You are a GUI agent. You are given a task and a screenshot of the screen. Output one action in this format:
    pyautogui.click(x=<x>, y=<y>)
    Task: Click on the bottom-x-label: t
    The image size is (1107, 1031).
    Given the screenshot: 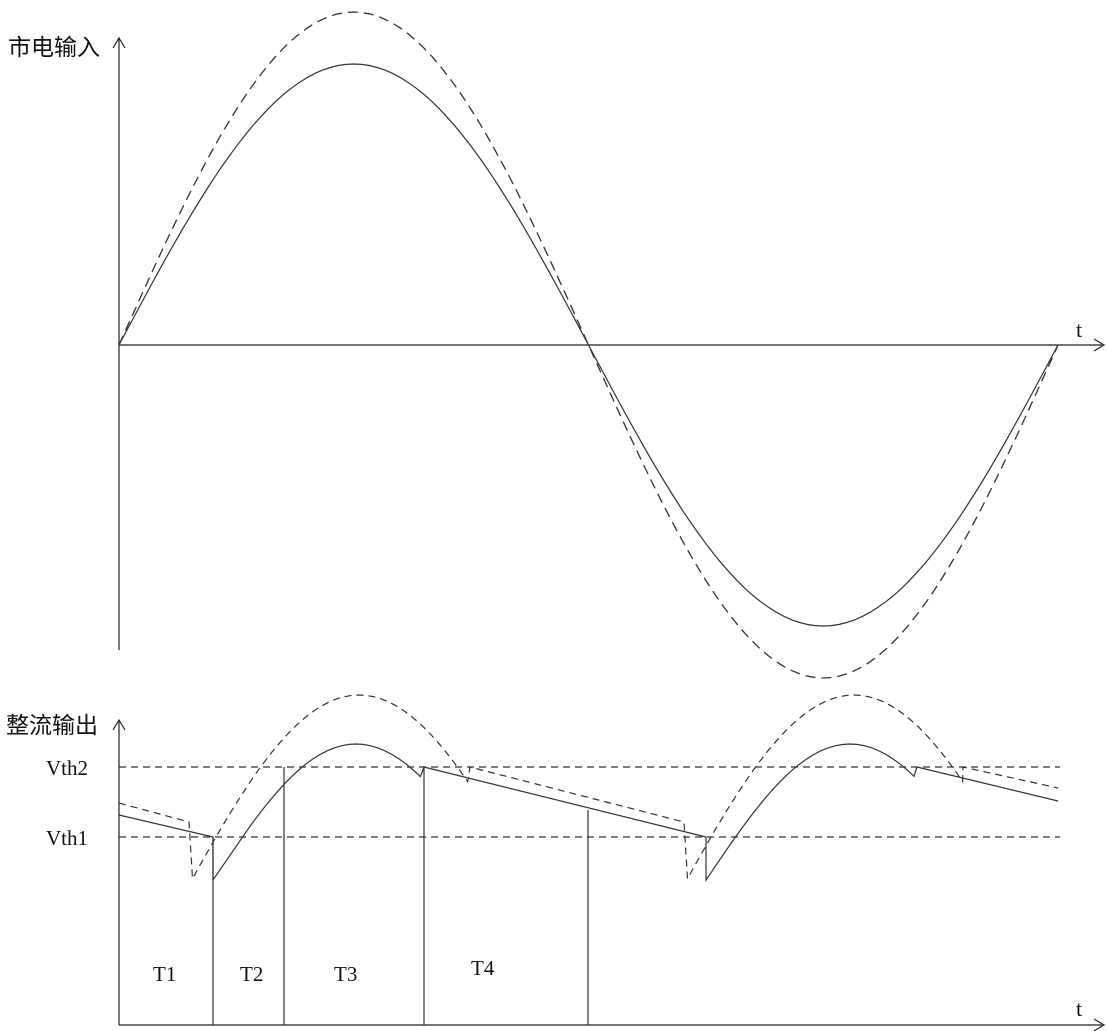 What is the action you would take?
    pyautogui.click(x=1079, y=1008)
    